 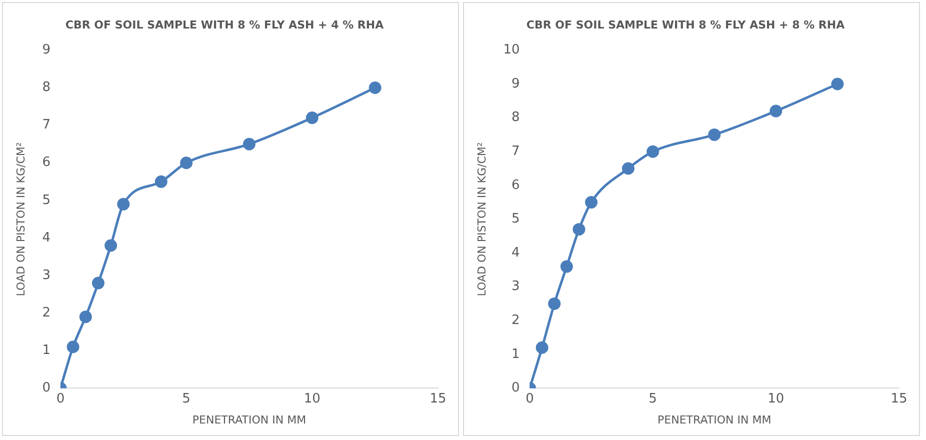 What do you see at coordinates (224, 25) in the screenshot?
I see `chart-title: CBR OF SOIL SAMPLE WITH 8 % FLY ASH + 4 % RHA` at bounding box center [224, 25].